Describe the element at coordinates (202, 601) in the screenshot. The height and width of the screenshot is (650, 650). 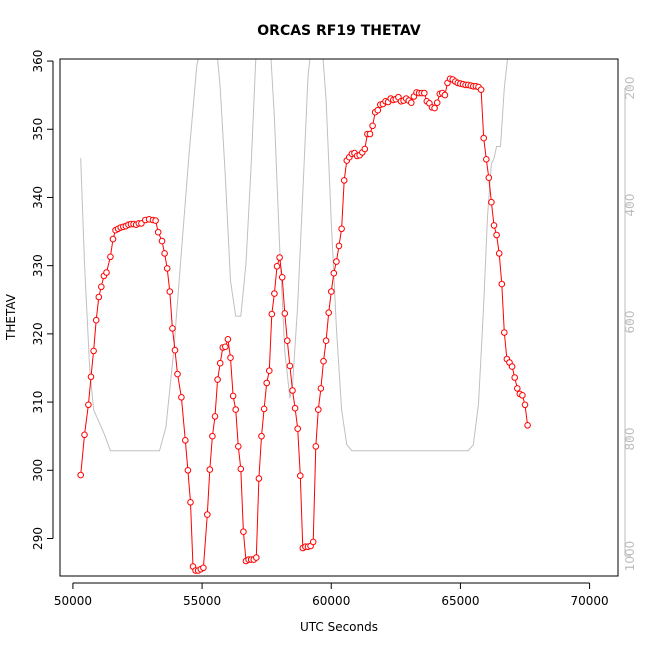
I see `x-tick-label: 55000` at that location.